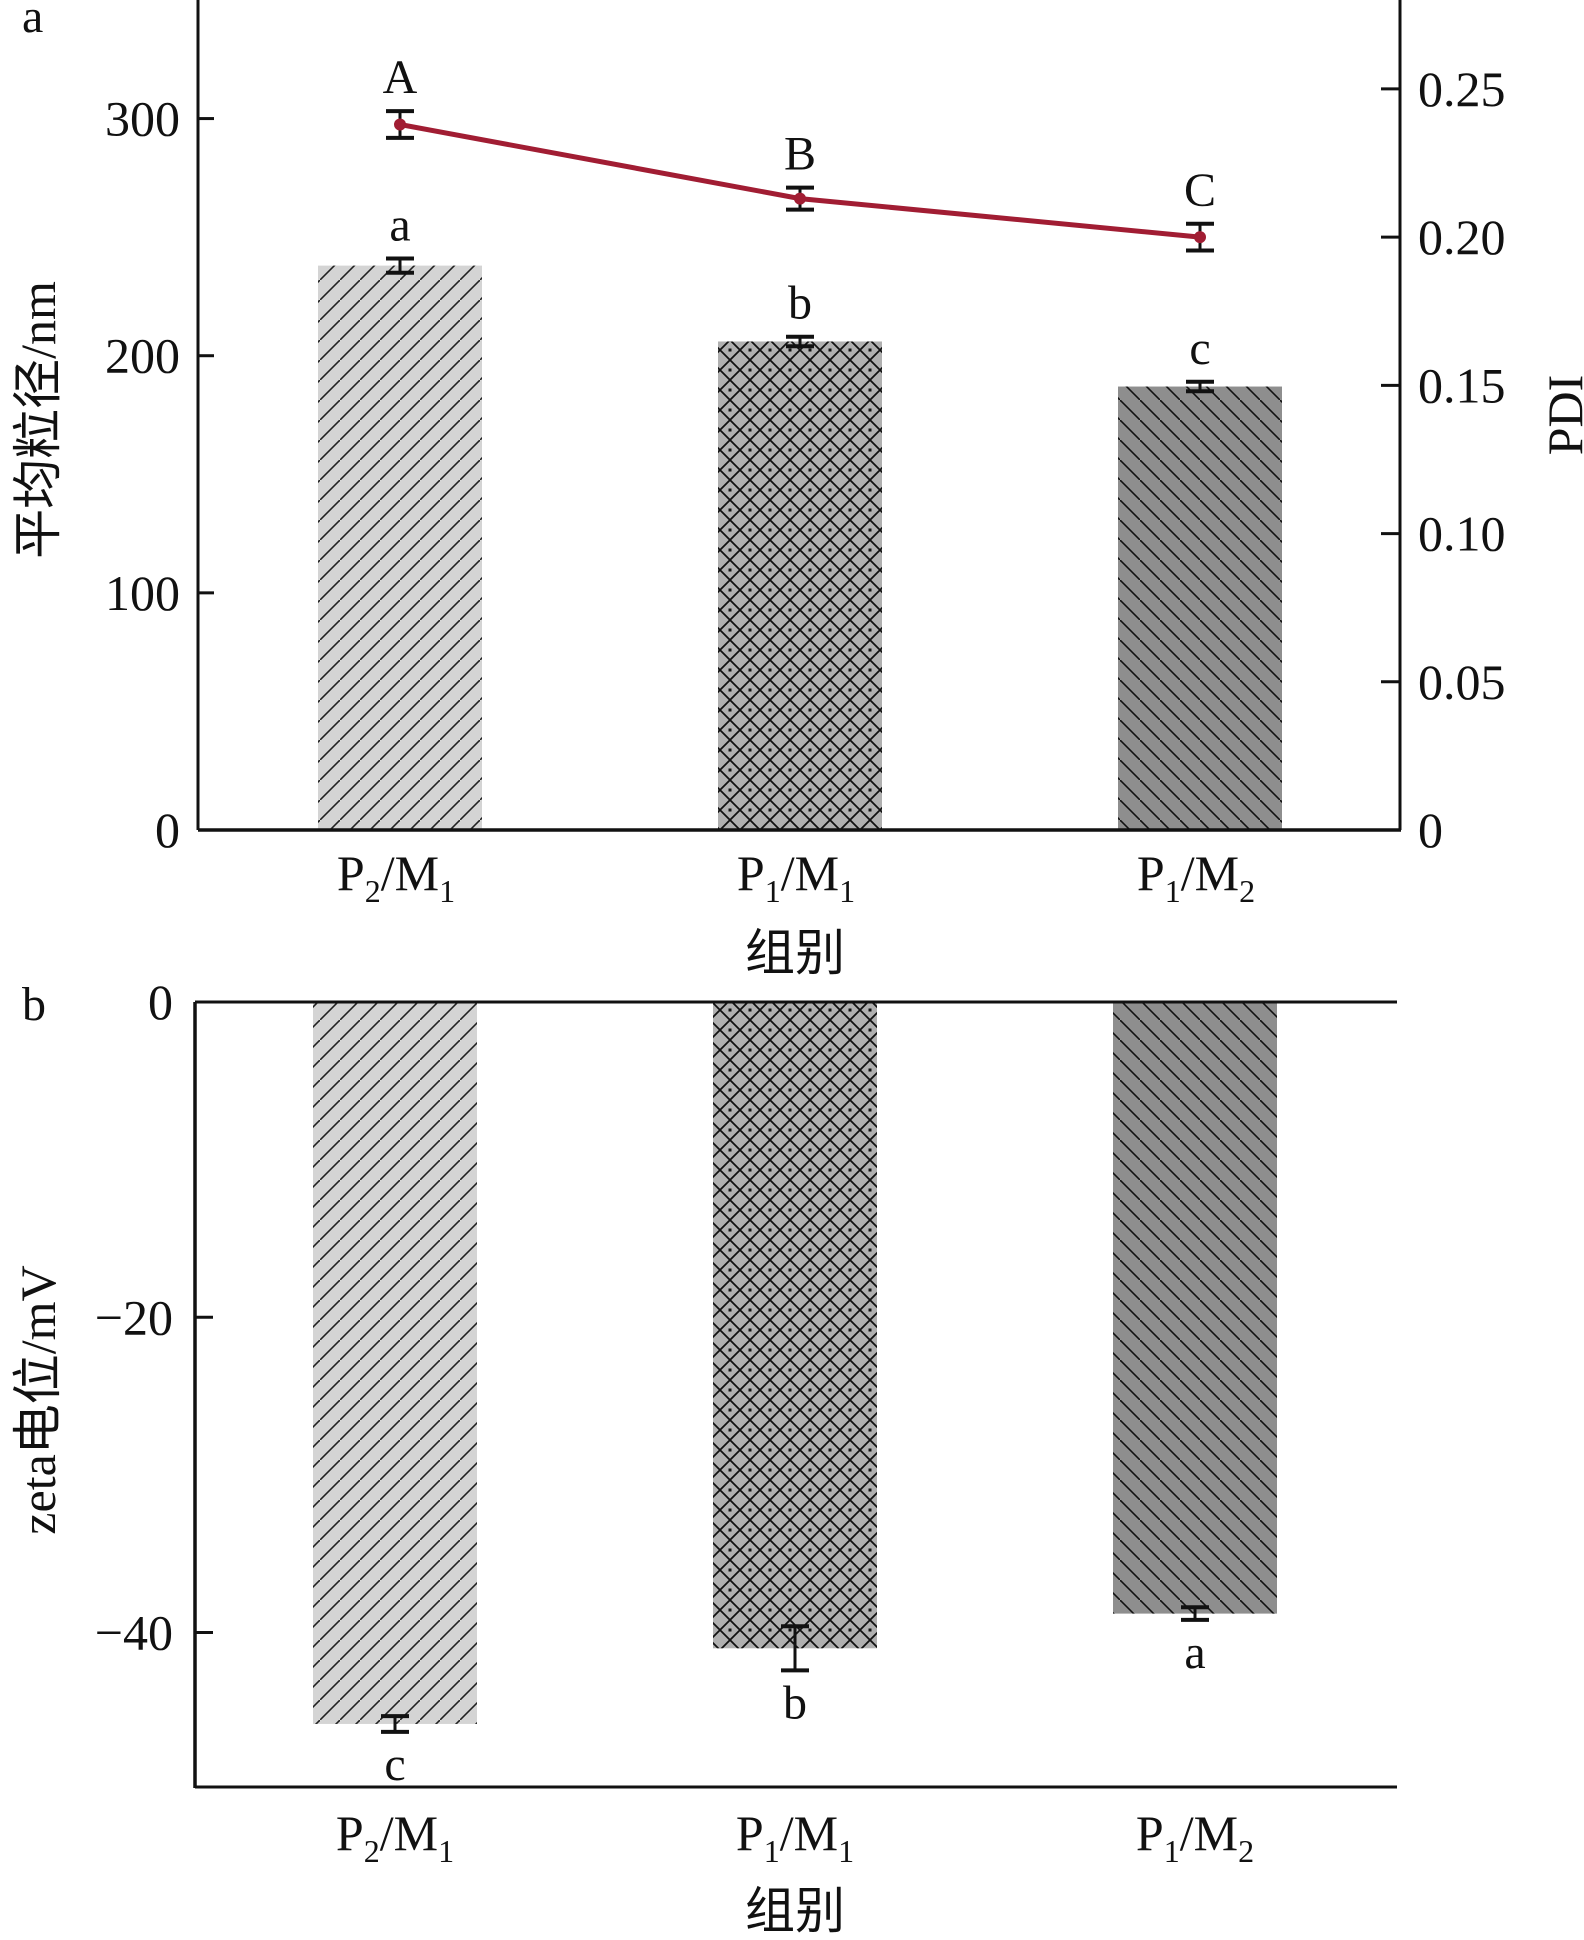  What do you see at coordinates (134, 1633) in the screenshot?
I see `tick-label: −40` at bounding box center [134, 1633].